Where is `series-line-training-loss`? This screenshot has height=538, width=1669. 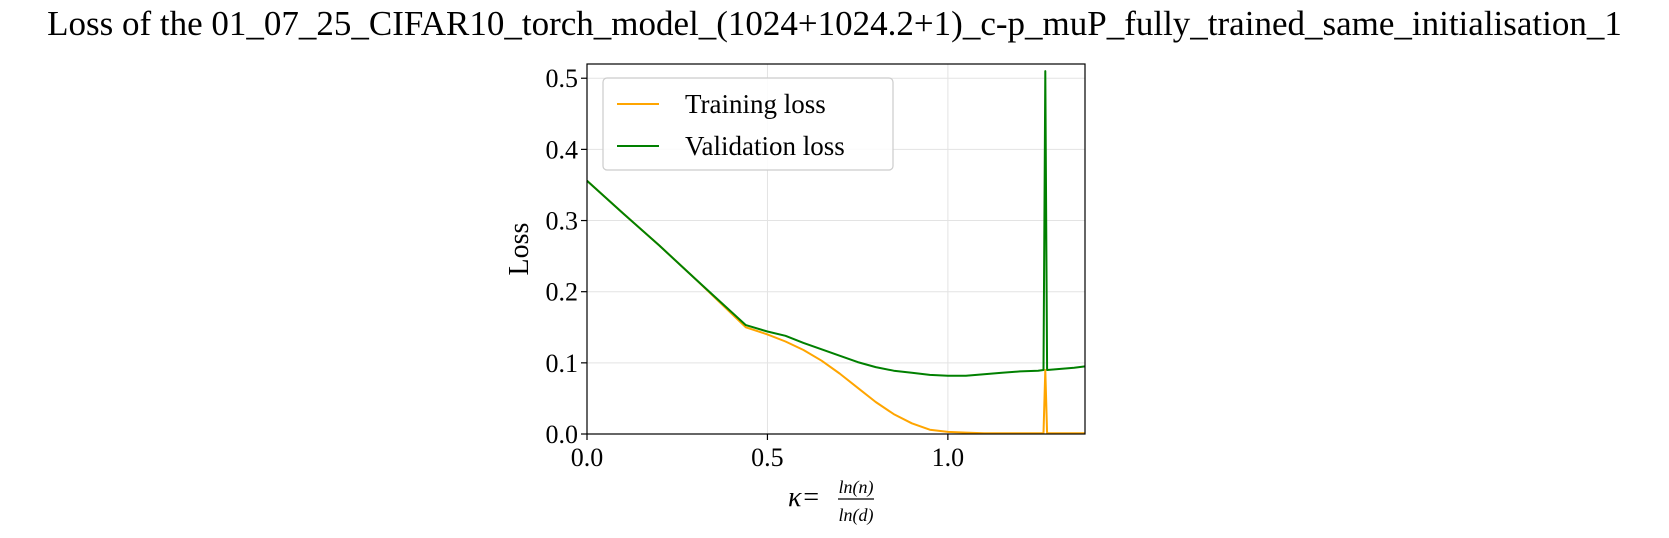
series-line-training-loss is located at coordinates (835, 307).